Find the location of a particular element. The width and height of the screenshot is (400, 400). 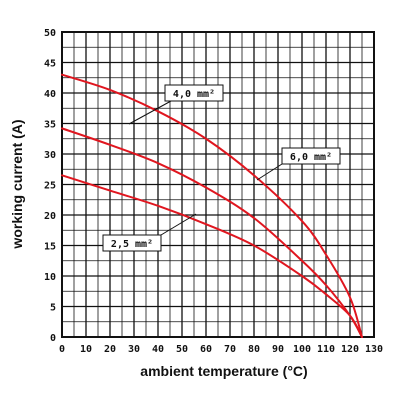

y-tick-label: 25 is located at coordinates (50, 186).